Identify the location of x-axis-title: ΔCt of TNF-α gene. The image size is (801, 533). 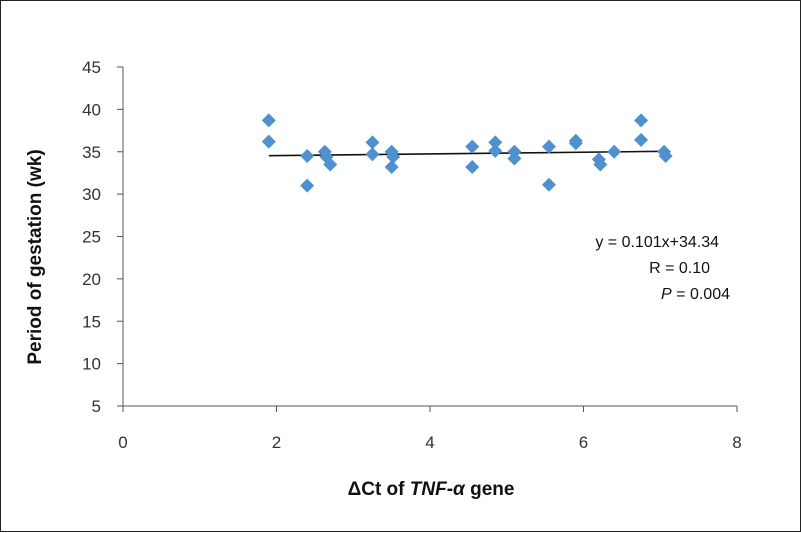
(431, 489).